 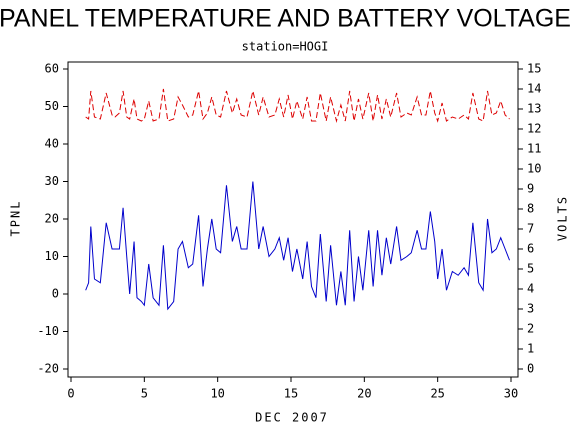 What do you see at coordinates (52, 256) in the screenshot?
I see `y-tick-label: 10` at bounding box center [52, 256].